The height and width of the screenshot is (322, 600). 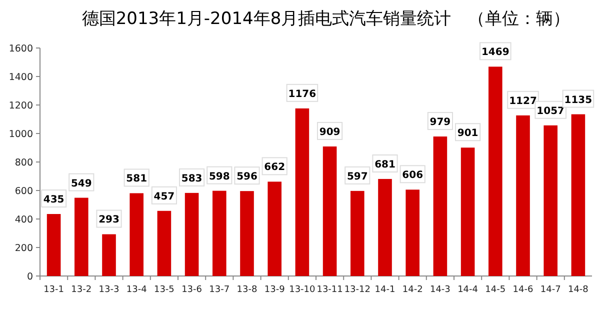 What do you see at coordinates (23, 191) in the screenshot?
I see `y-tick-label: 600` at bounding box center [23, 191].